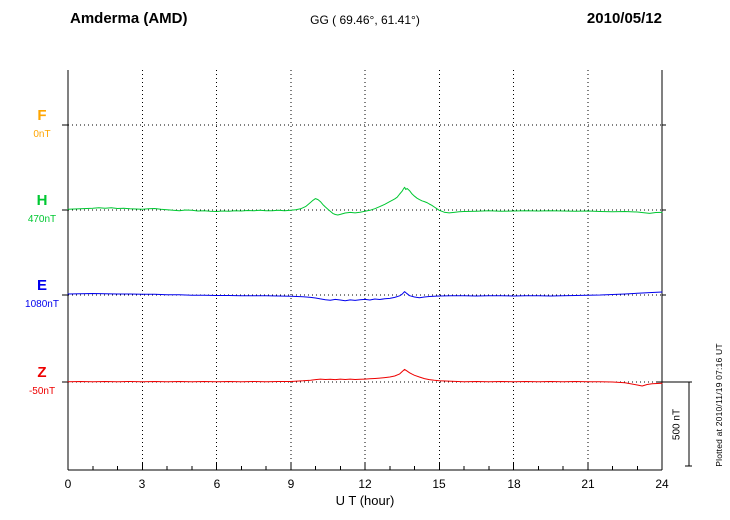 The image size is (730, 520). I want to click on x-tick-21: 21, so click(588, 484).